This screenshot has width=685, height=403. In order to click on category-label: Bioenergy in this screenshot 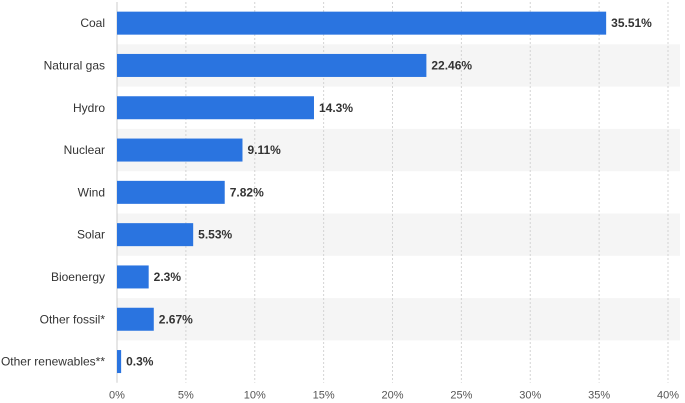, I will do `click(78, 277)`.